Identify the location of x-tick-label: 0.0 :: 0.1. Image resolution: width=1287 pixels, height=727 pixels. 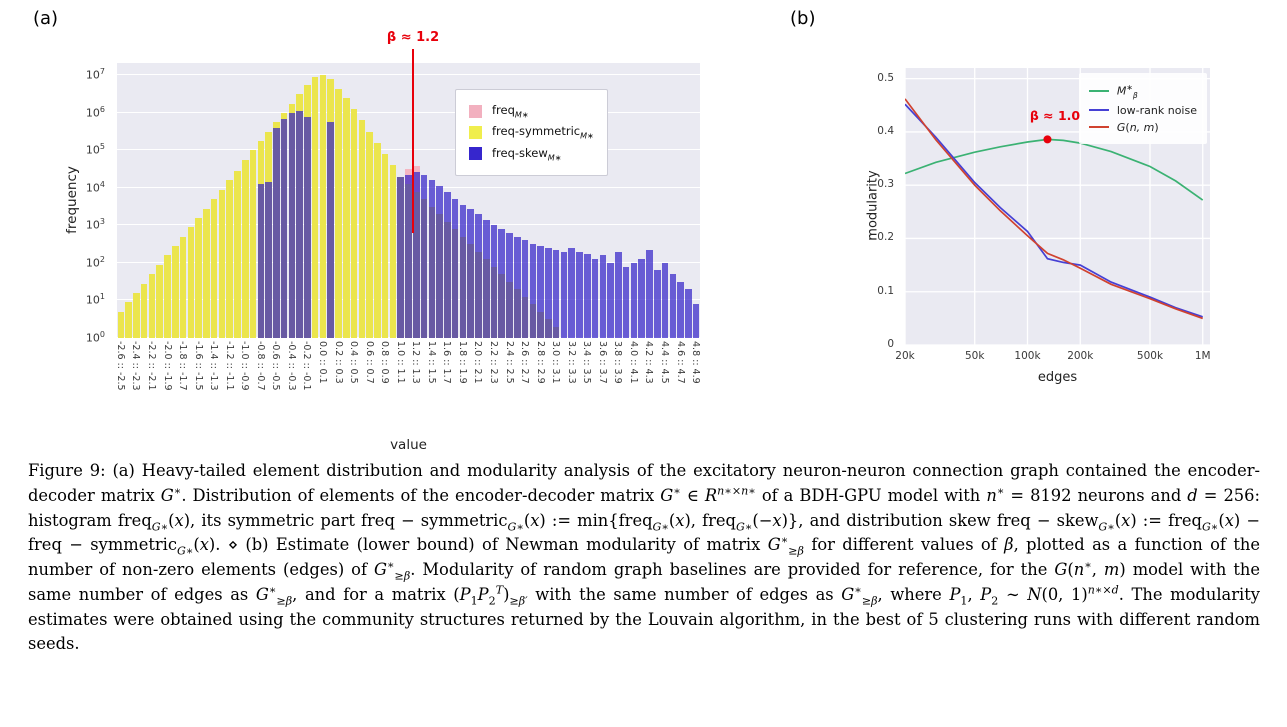
(322, 362).